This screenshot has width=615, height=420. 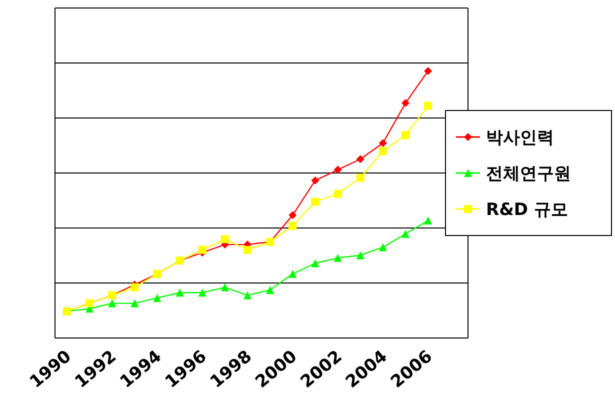 I want to click on legend-label: R&D 규모, so click(x=527, y=209).